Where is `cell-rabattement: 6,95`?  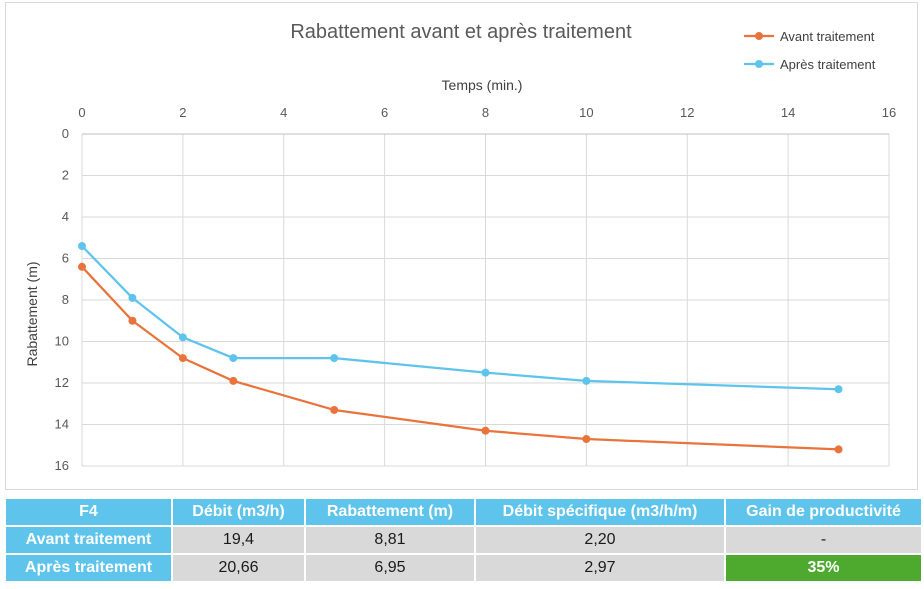
cell-rabattement: 6,95 is located at coordinates (390, 568).